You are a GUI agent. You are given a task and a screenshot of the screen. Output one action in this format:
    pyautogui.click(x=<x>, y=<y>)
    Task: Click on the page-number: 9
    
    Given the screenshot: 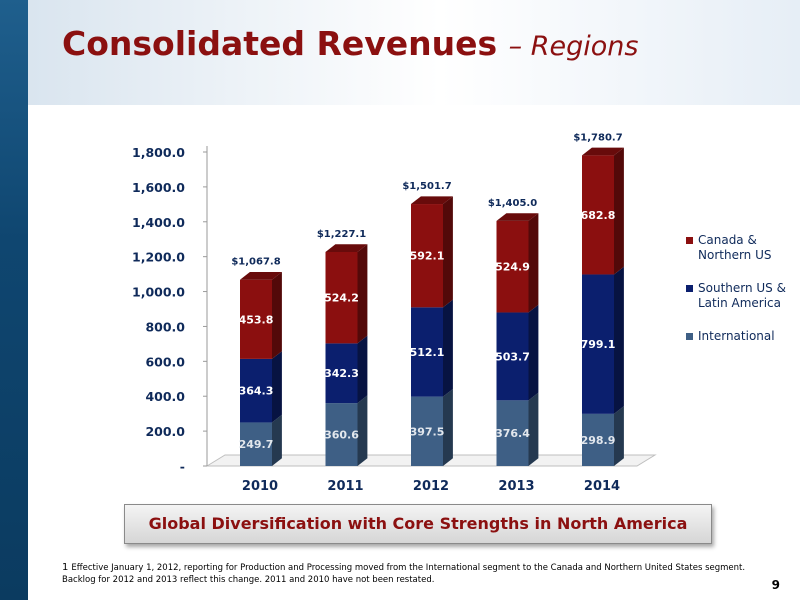 What is the action you would take?
    pyautogui.click(x=775, y=585)
    